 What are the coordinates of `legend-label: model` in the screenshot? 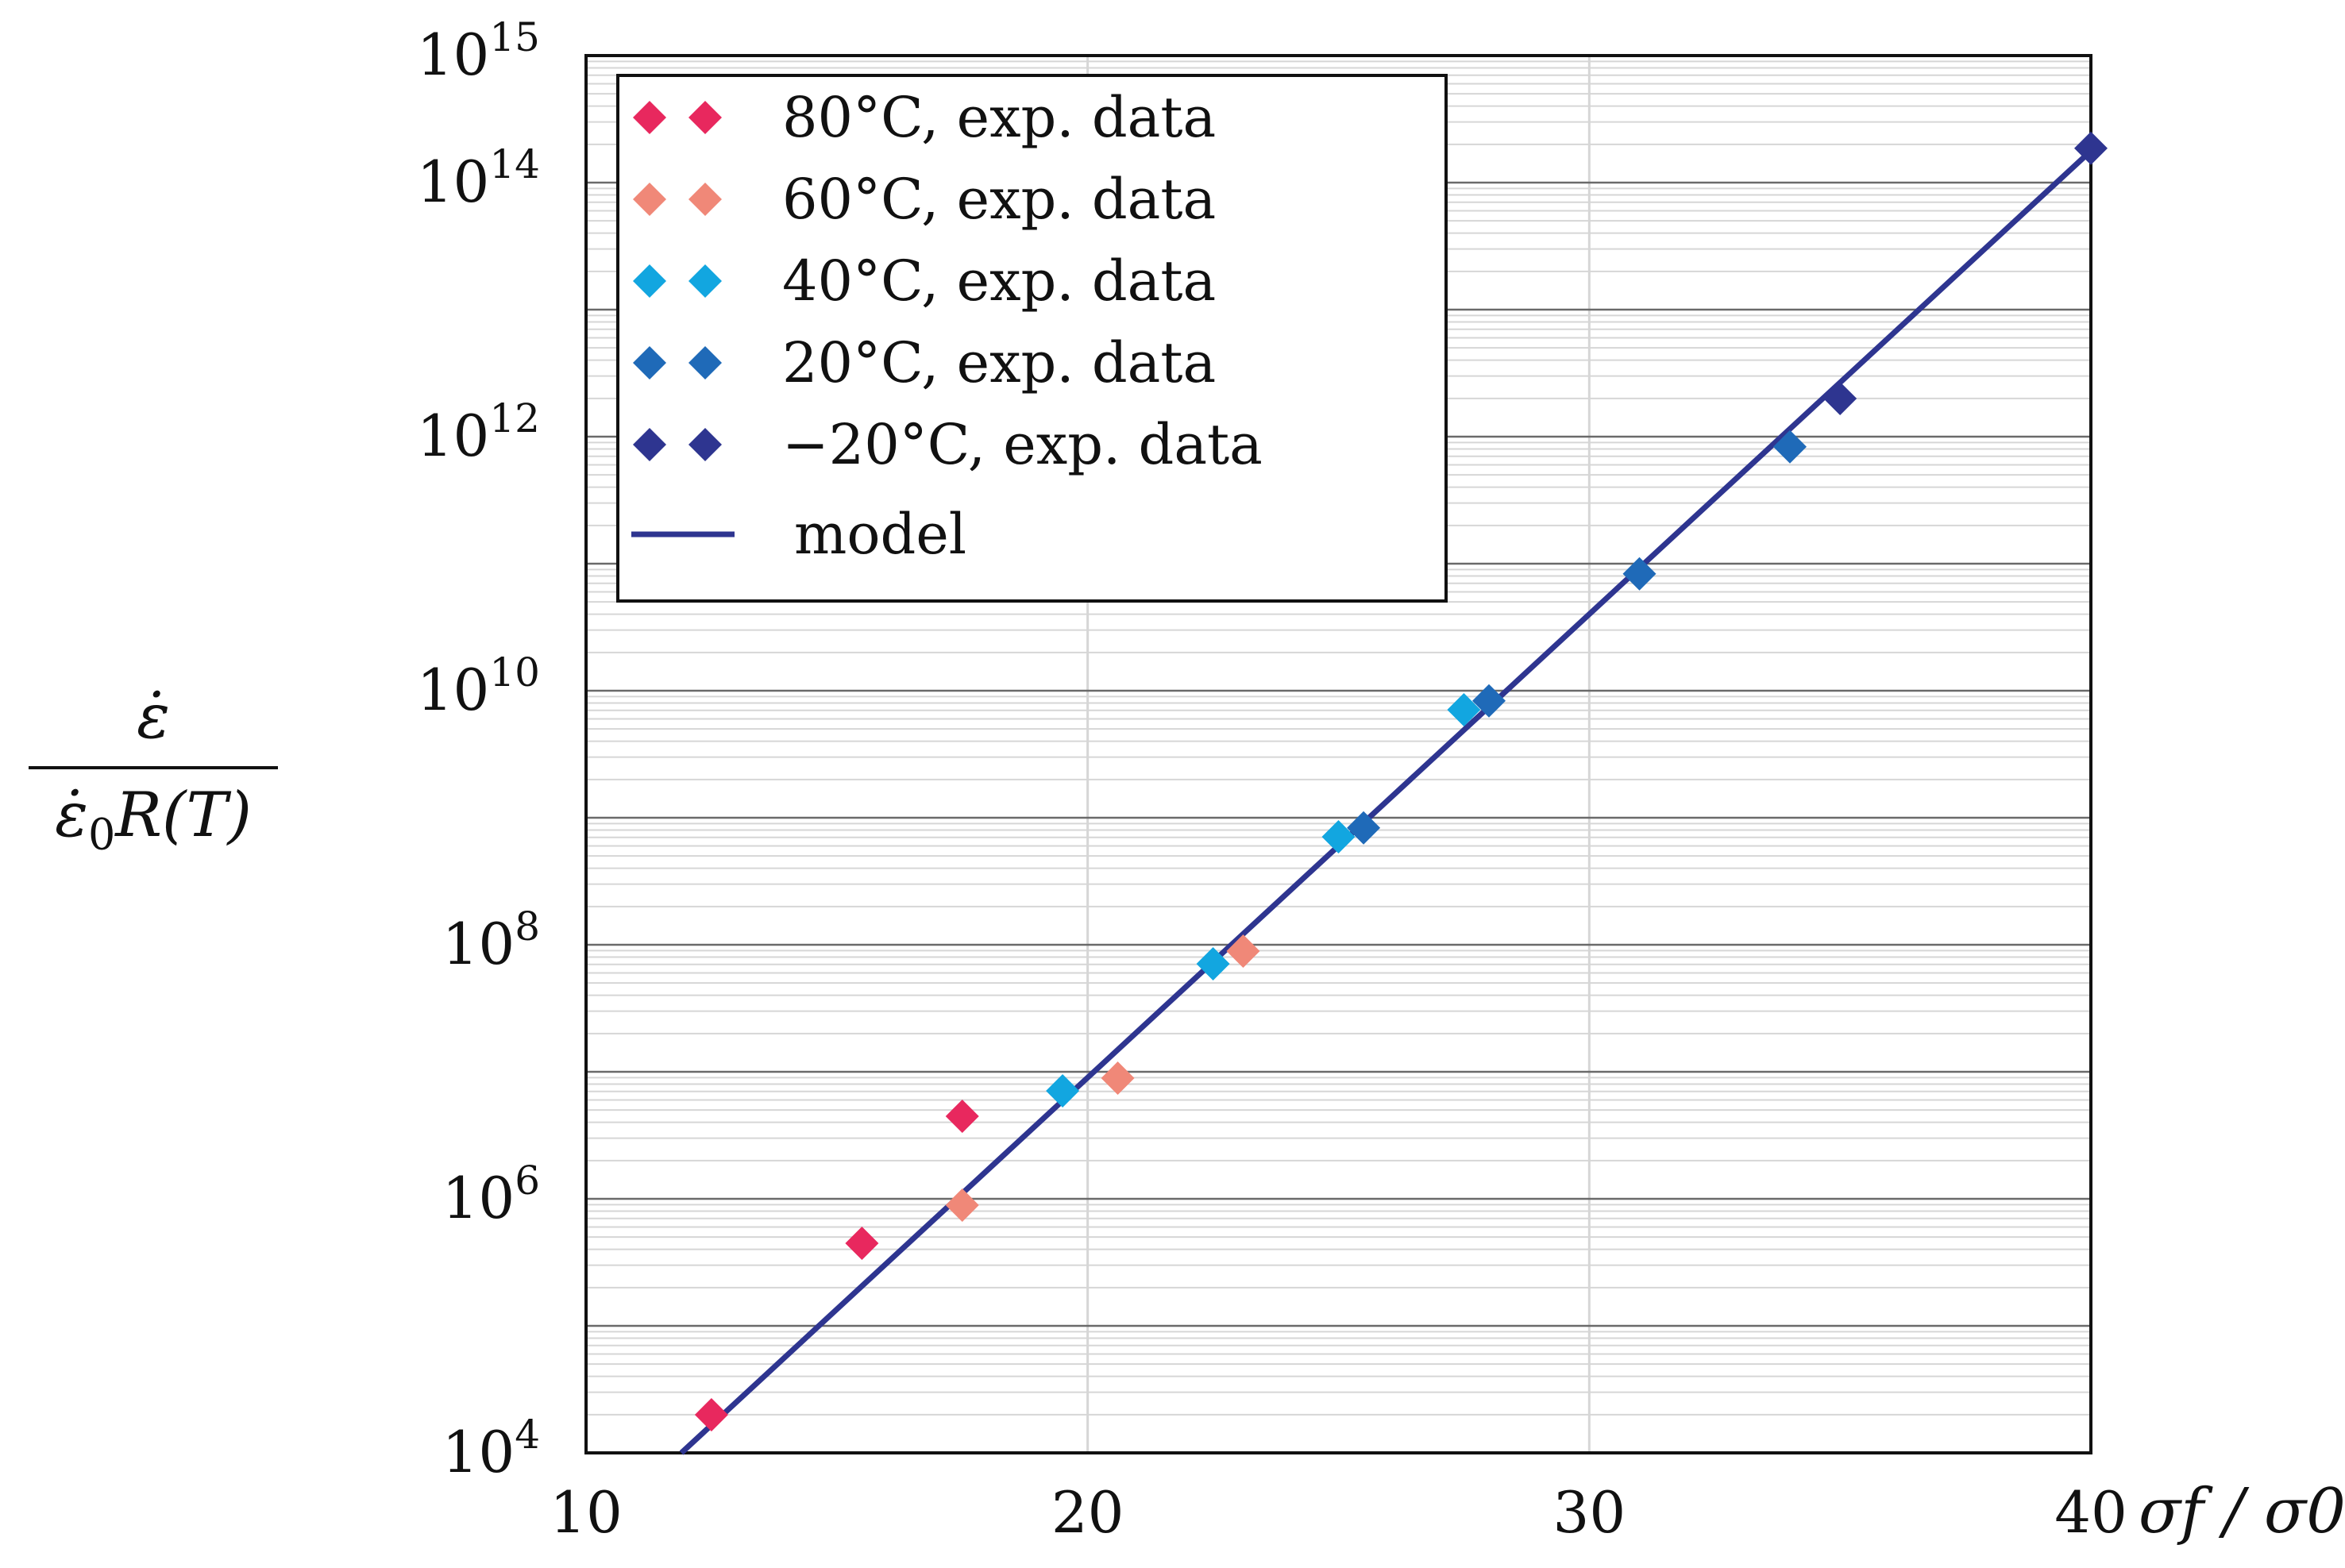 It's located at (880, 534).